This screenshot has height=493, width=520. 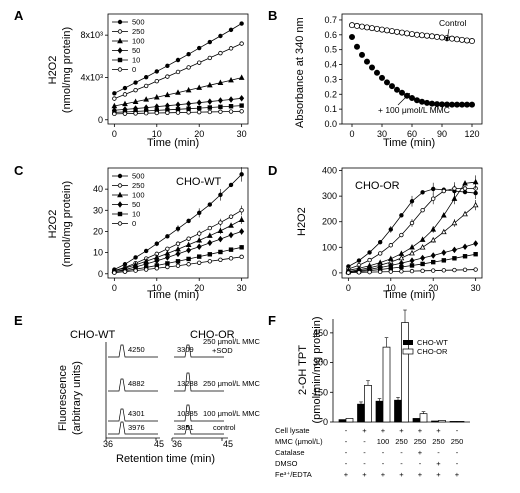 What do you see at coordinates (136, 383) in the screenshot?
I see `peak-wt-2: 4882` at bounding box center [136, 383].